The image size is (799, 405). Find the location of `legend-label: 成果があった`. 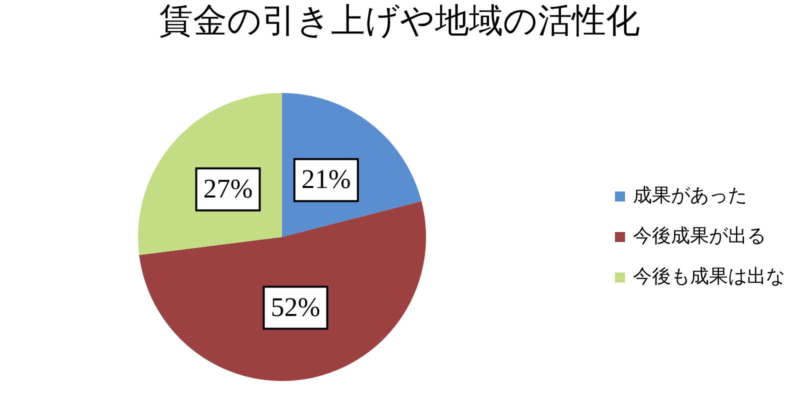

legend-label: 成果があった is located at coordinates (690, 195).